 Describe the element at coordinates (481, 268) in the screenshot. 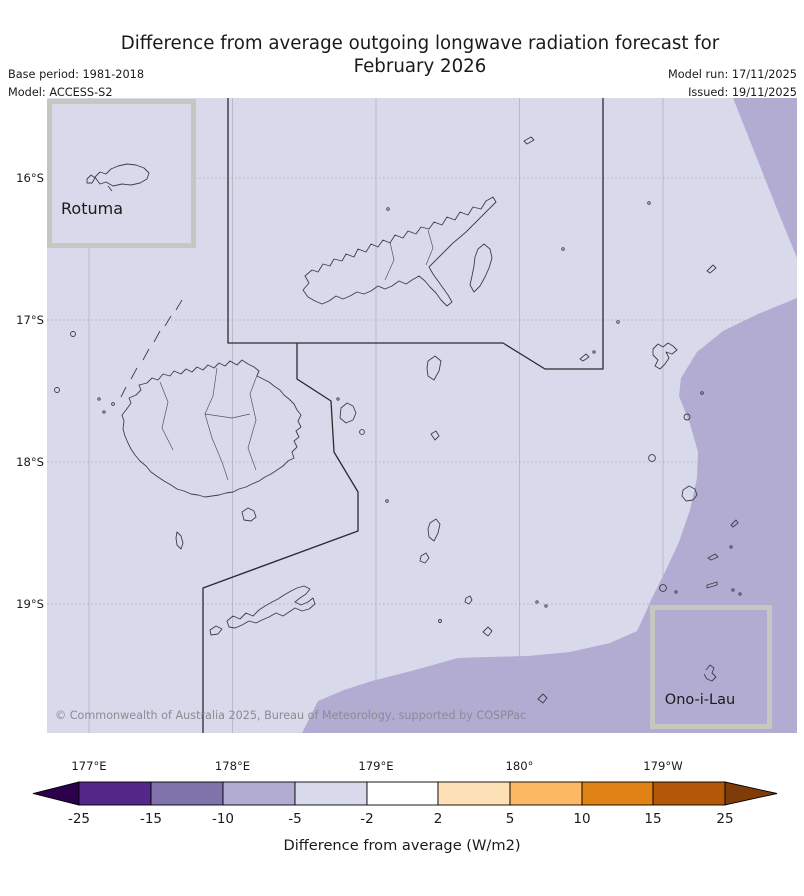

I see `island-taveuni` at that location.